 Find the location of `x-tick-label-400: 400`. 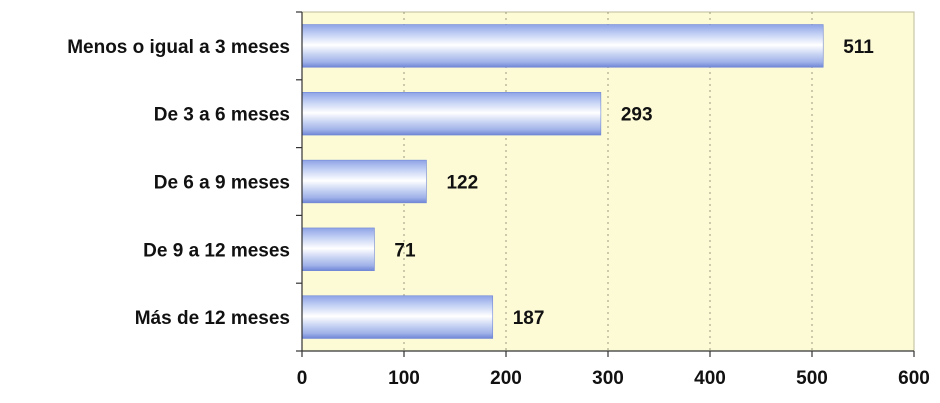

x-tick-label-400: 400 is located at coordinates (710, 378).